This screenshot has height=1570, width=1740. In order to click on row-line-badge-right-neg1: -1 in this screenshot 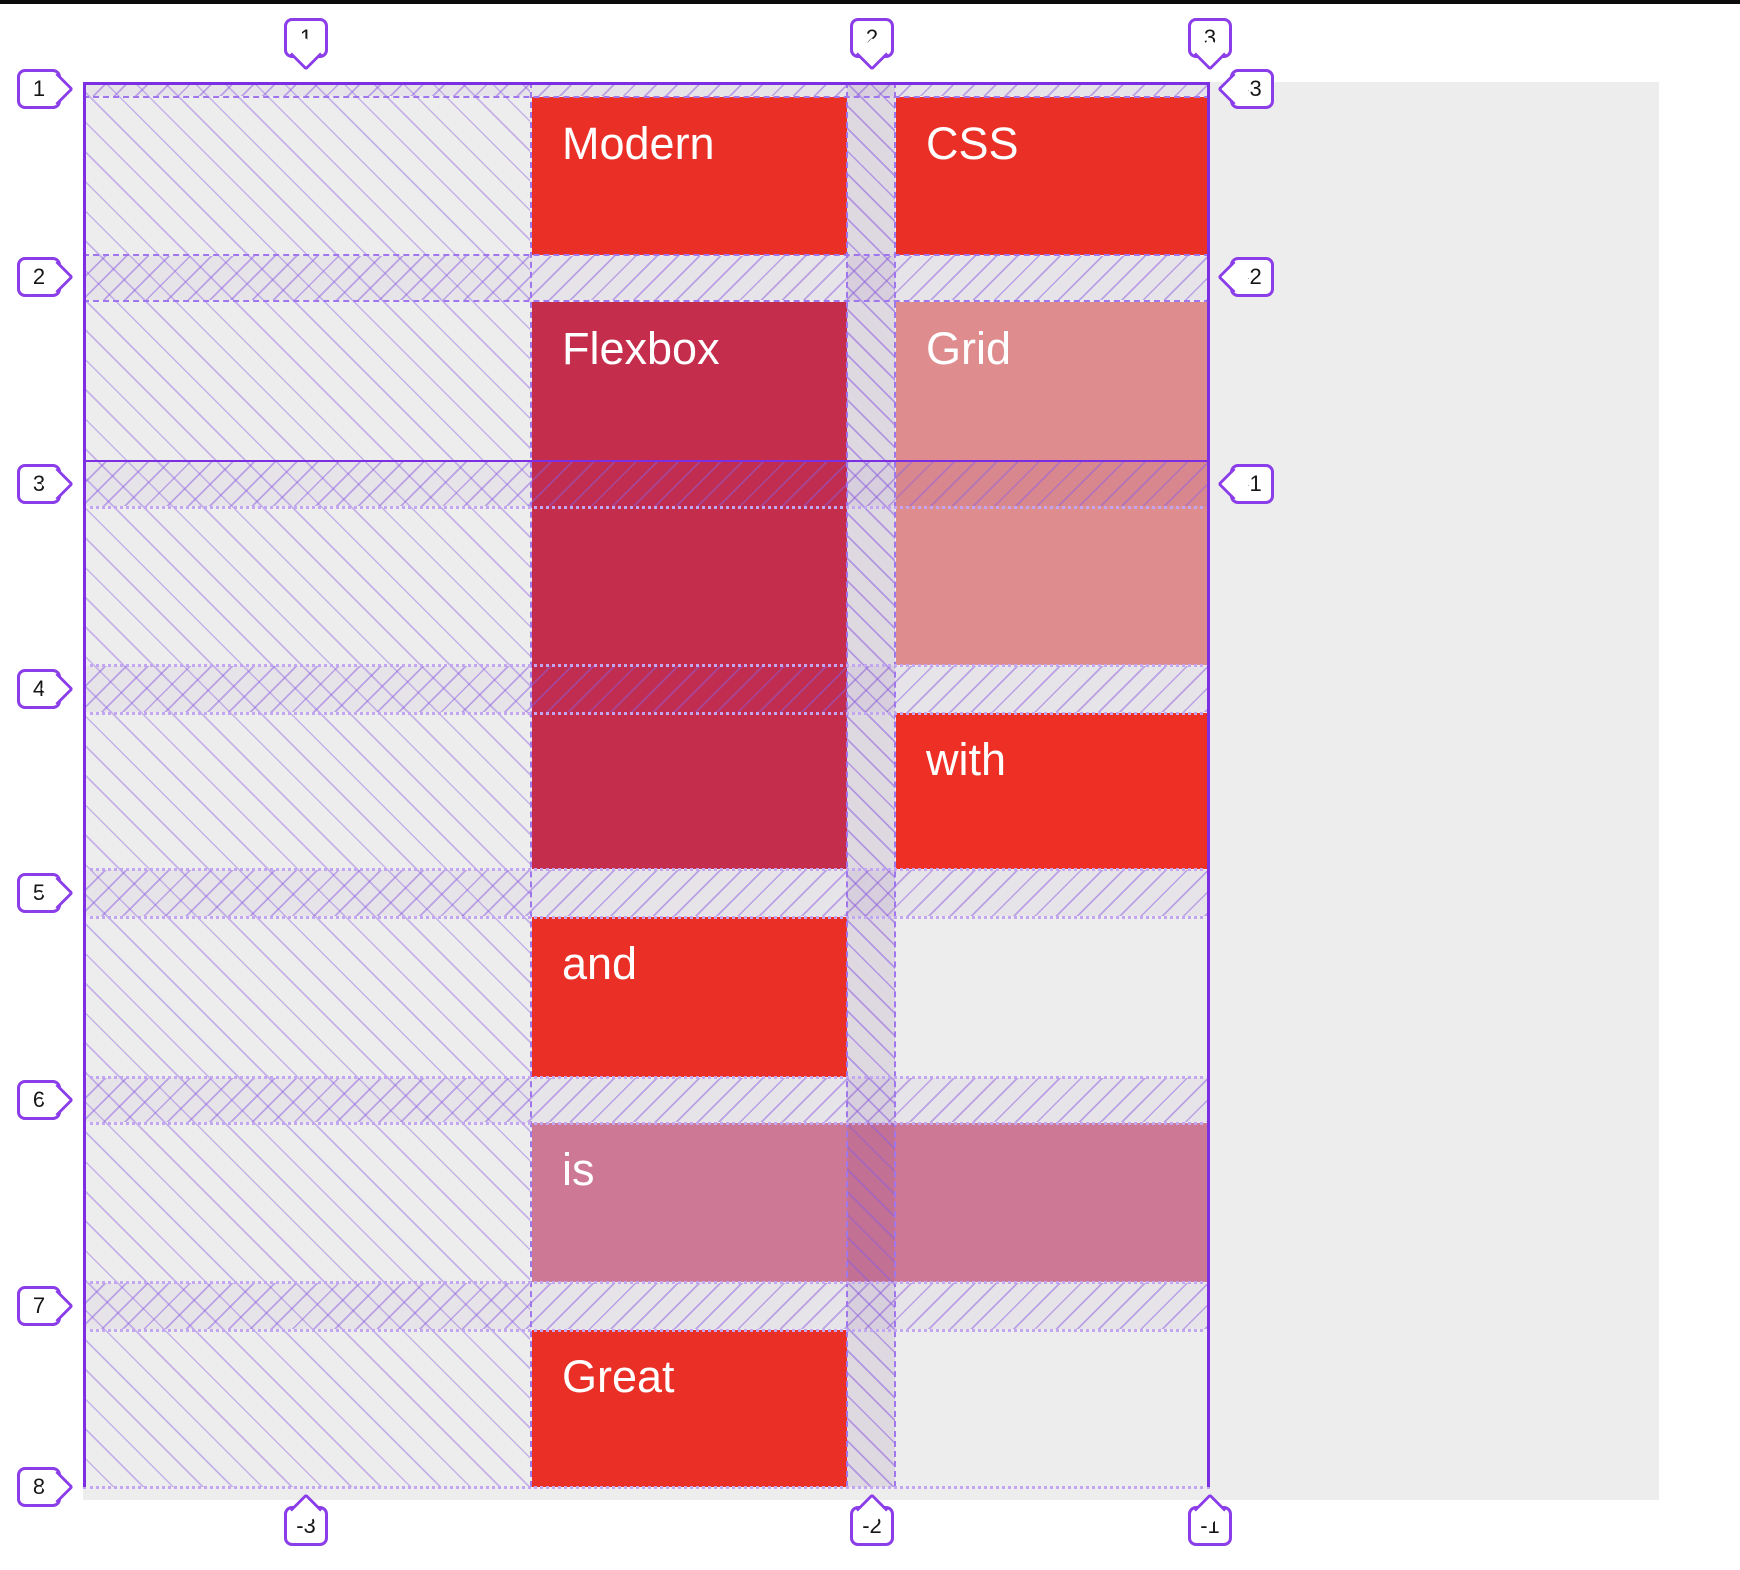, I will do `click(1252, 484)`.